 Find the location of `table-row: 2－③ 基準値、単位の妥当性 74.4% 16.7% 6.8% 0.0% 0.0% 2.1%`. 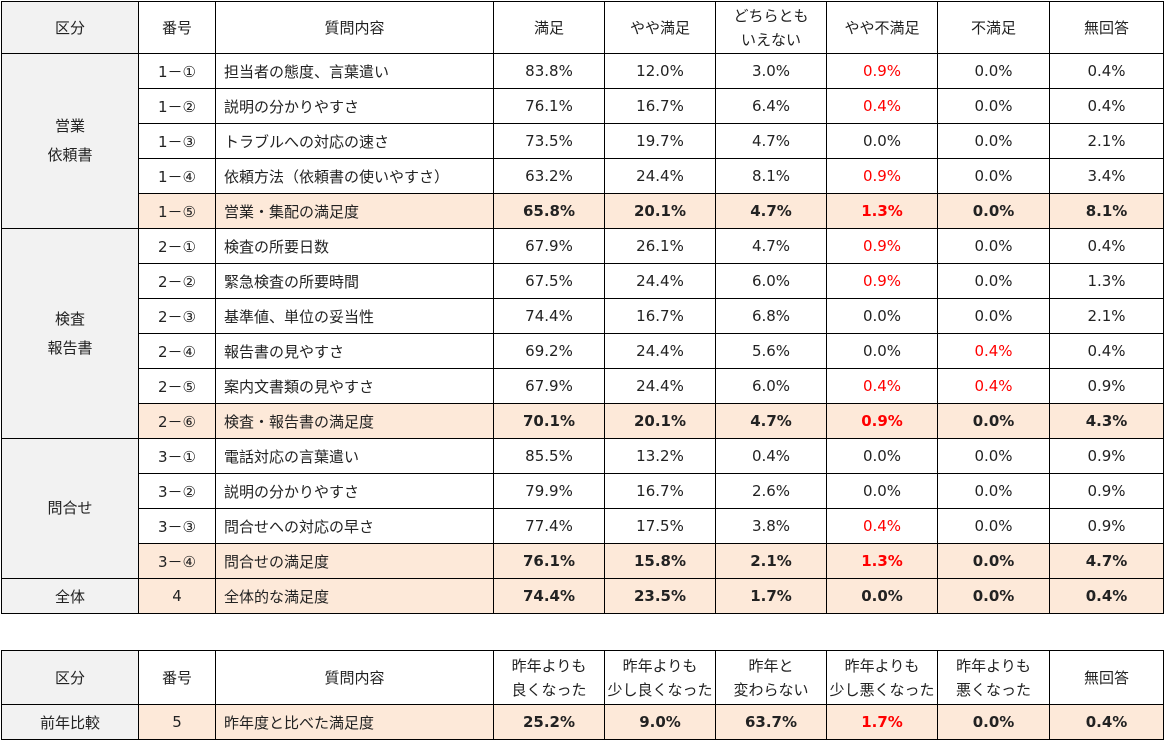

table-row: 2－③ 基準値、単位の妥当性 74.4% 16.7% 6.8% 0.0% 0.0% 2.1% is located at coordinates (583, 316).